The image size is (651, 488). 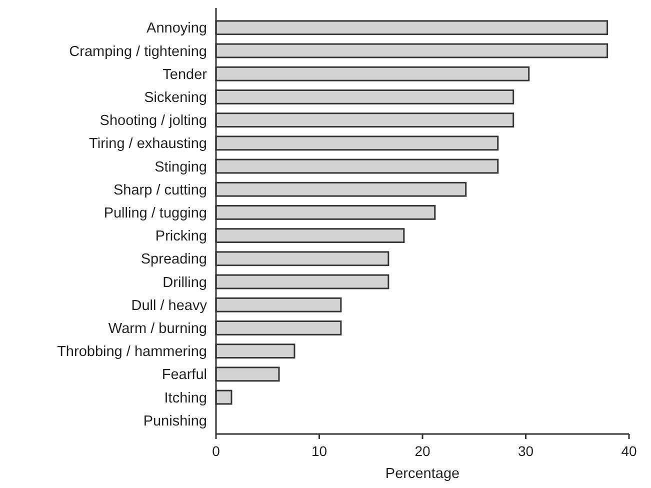 I want to click on y-tick-label: Spreading, so click(x=173, y=260).